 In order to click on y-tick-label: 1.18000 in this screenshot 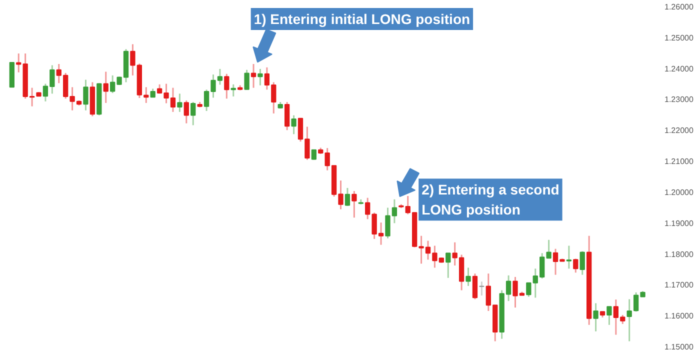, I will do `click(679, 254)`.